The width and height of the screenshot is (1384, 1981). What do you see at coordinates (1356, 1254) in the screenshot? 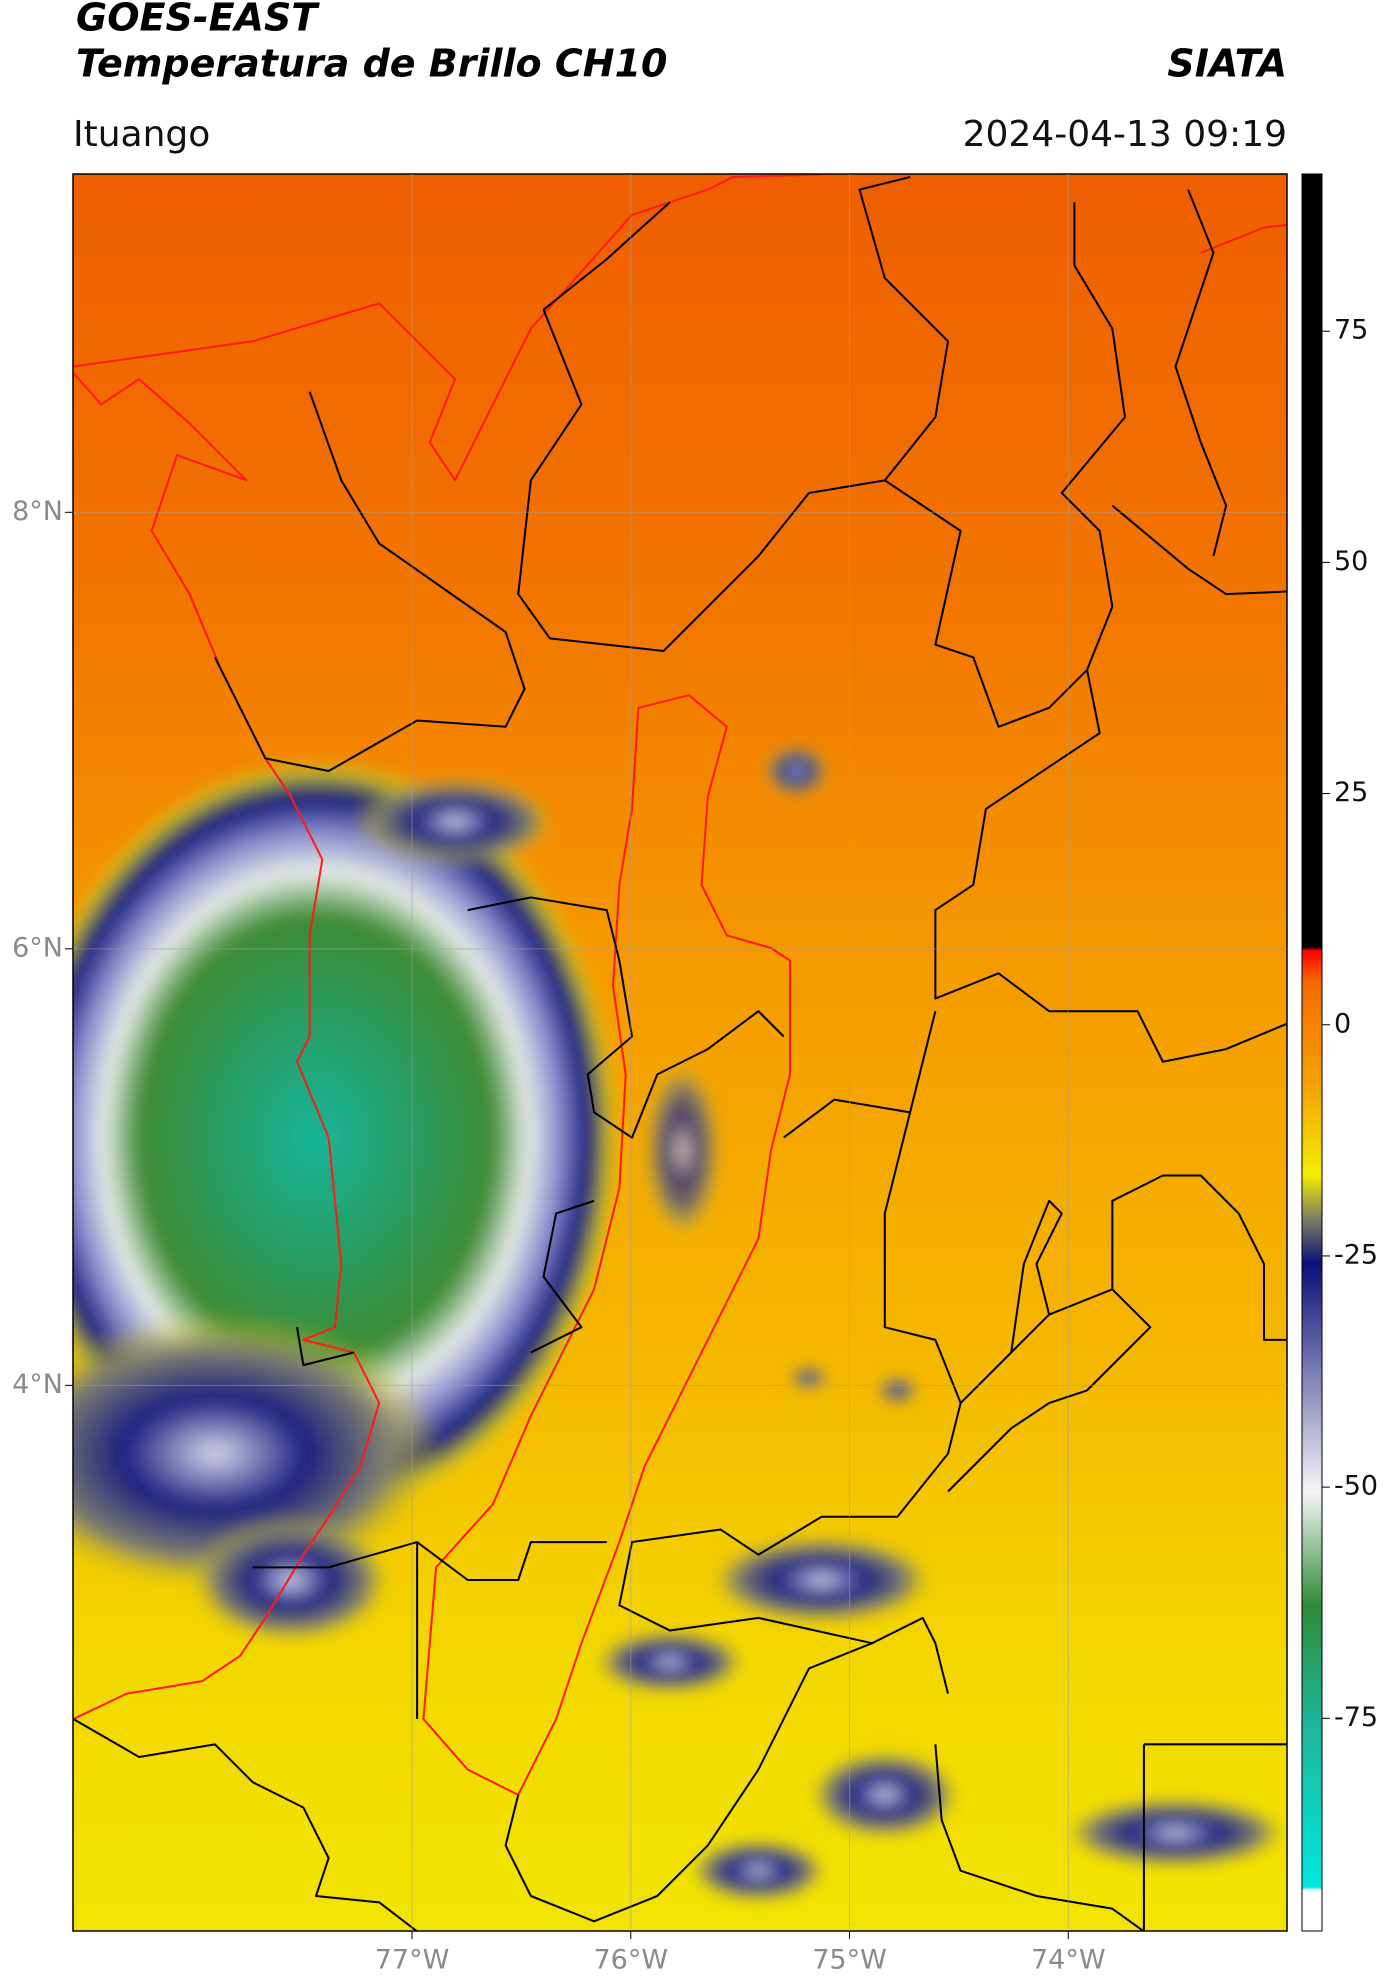
I see `colorbar-tick-label: -25` at bounding box center [1356, 1254].